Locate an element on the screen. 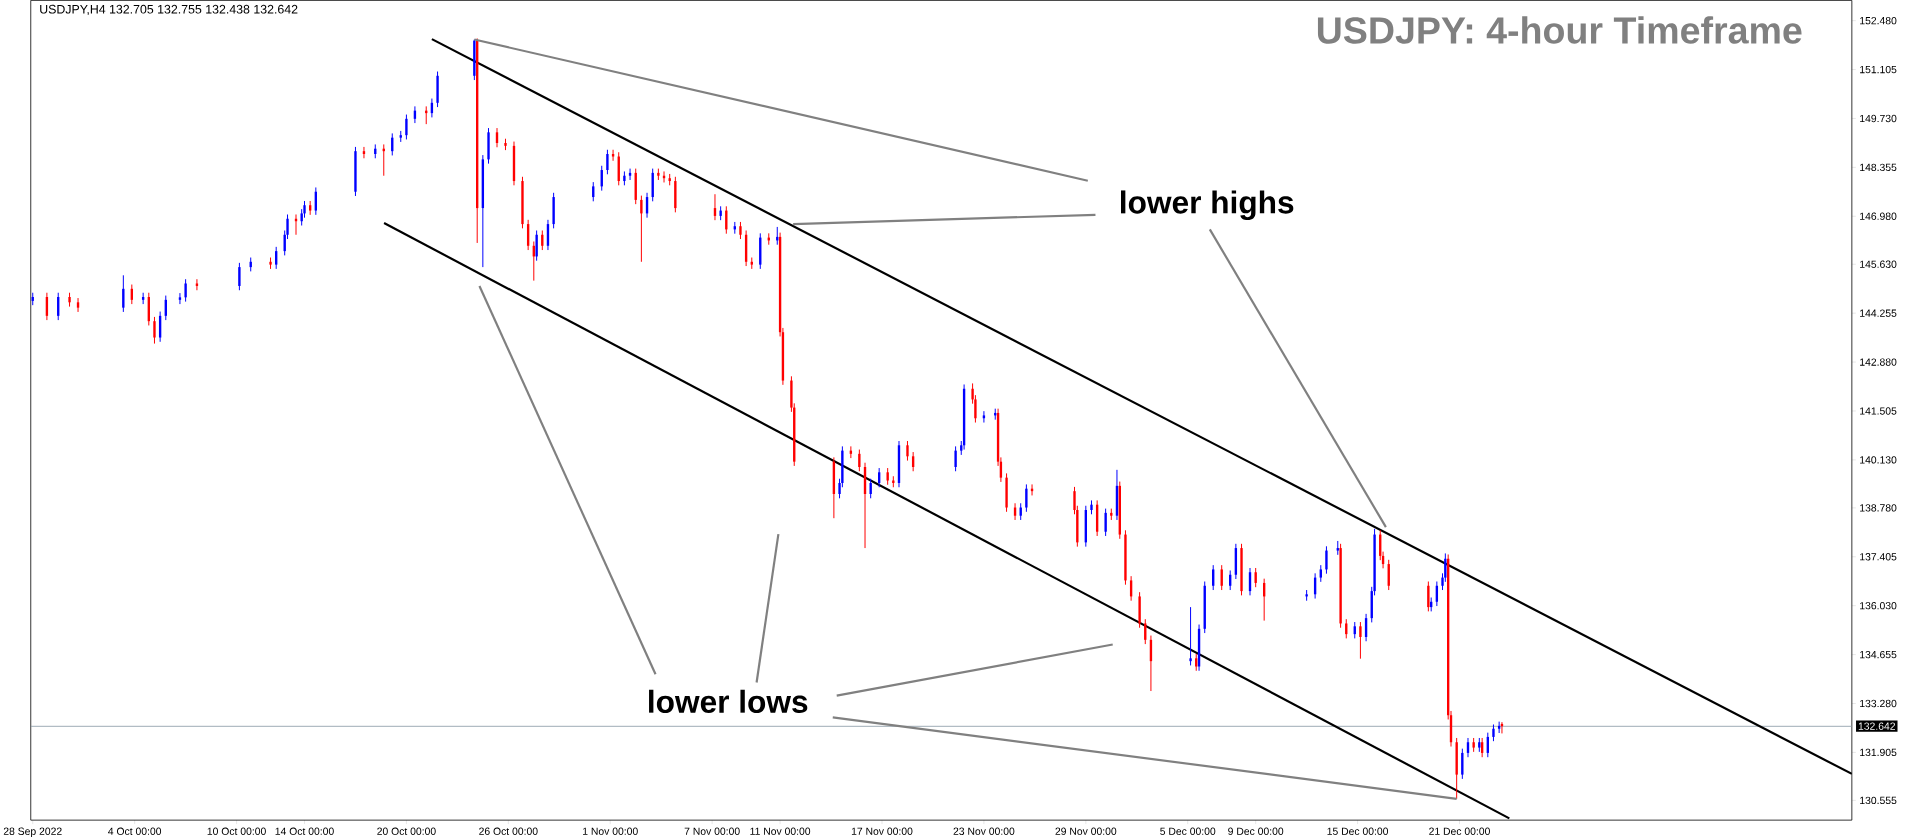 The height and width of the screenshot is (840, 1916). annotation: lower lows is located at coordinates (728, 701).